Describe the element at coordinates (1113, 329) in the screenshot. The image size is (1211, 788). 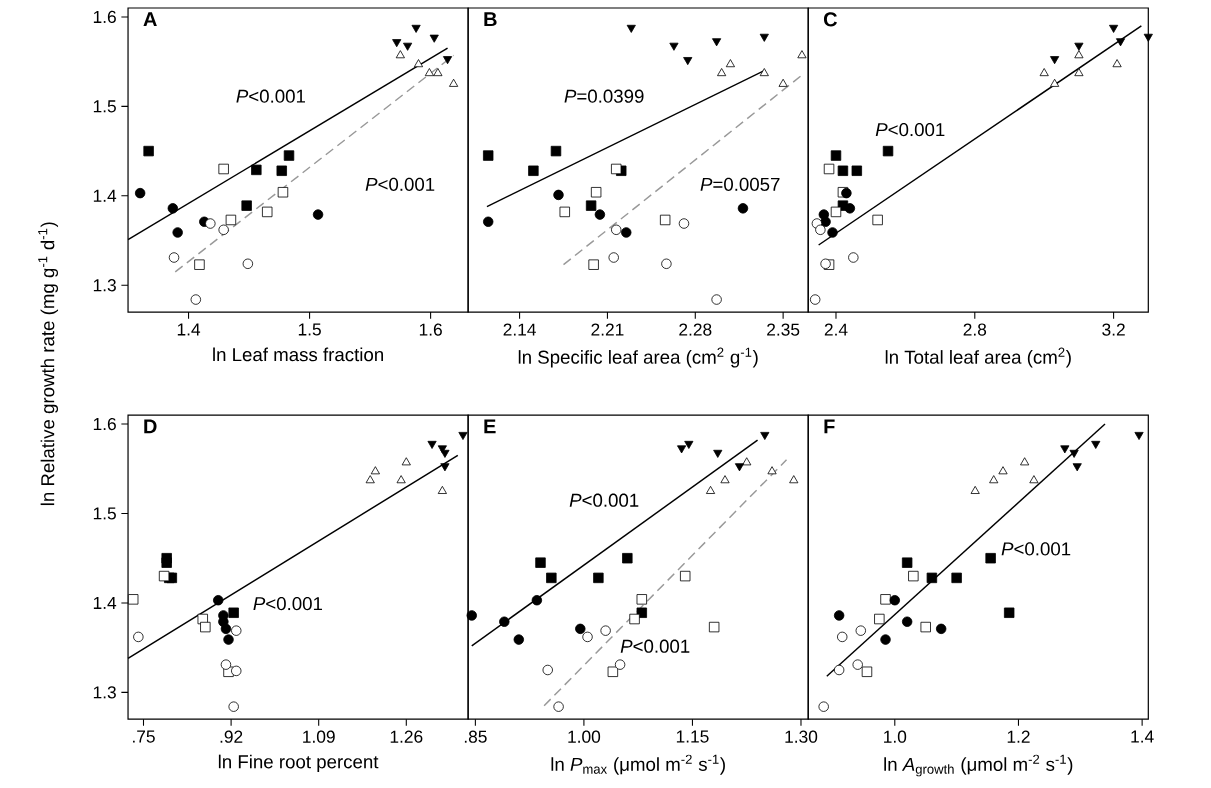
I see `x-tick-label: 3.2` at that location.